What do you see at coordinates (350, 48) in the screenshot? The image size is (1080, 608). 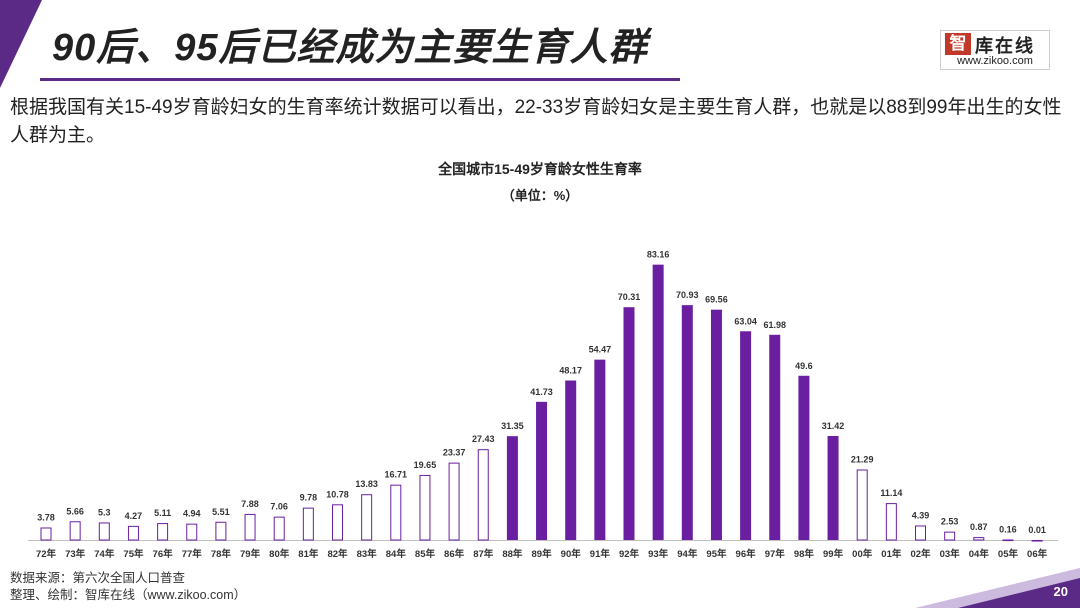 I see `page-title: 90后、95后已经成为主要生育人群` at bounding box center [350, 48].